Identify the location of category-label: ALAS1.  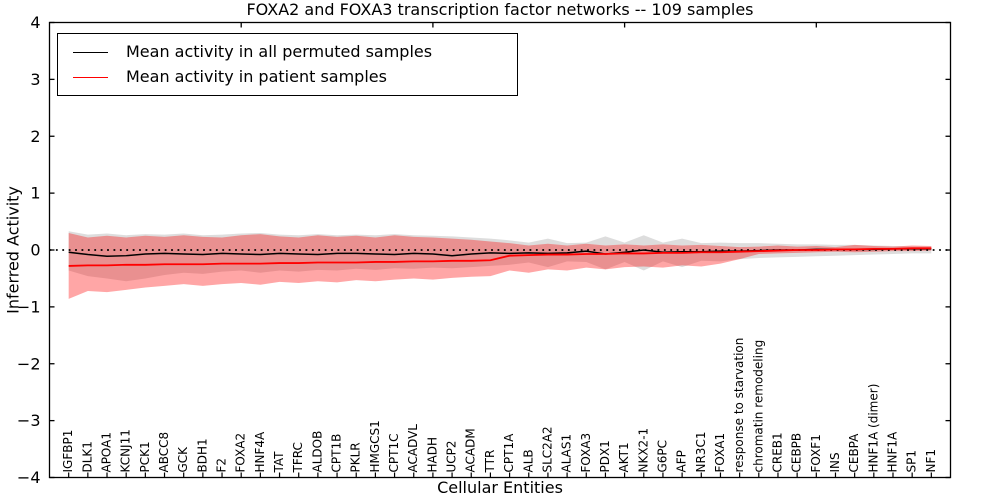
(567, 453).